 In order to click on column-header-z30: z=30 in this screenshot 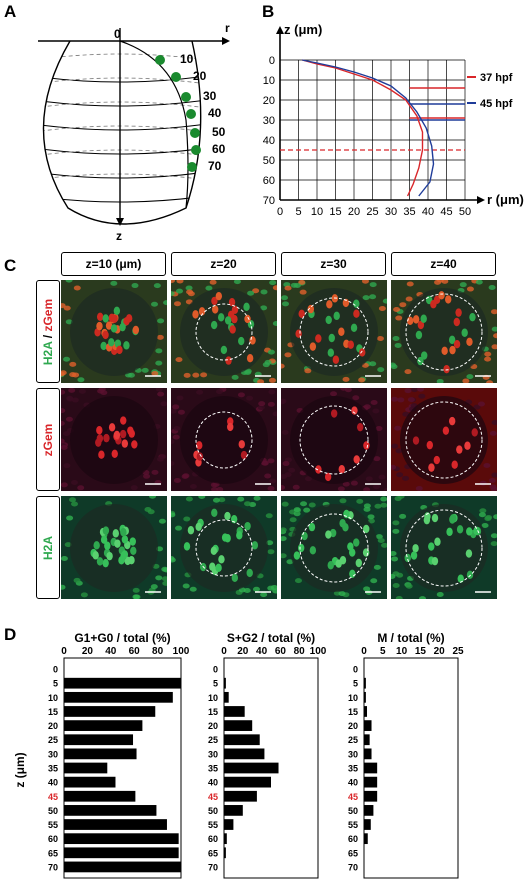, I will do `click(333, 264)`.